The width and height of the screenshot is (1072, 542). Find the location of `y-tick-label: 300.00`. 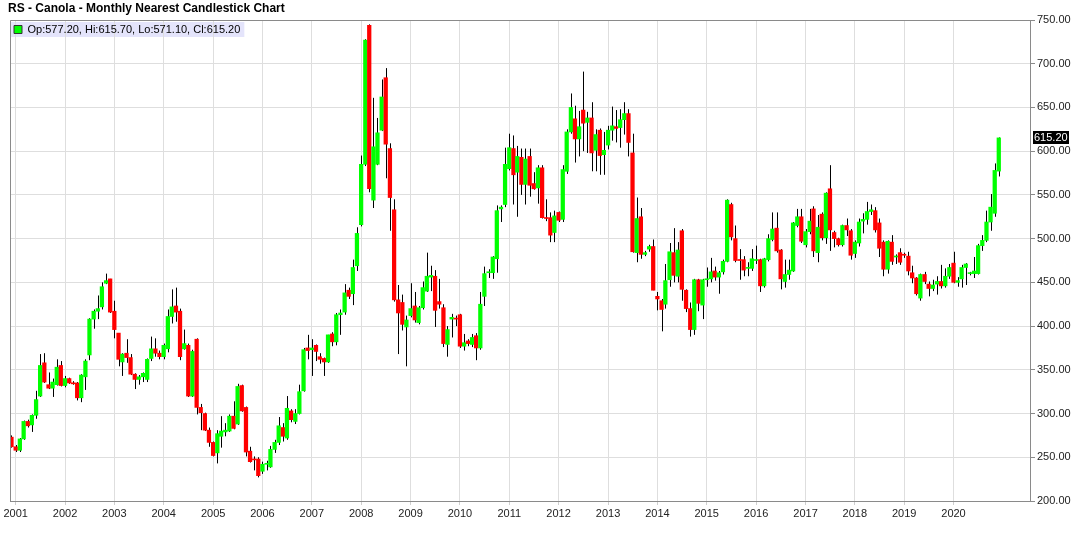

y-tick-label: 300.00 is located at coordinates (1054, 412).